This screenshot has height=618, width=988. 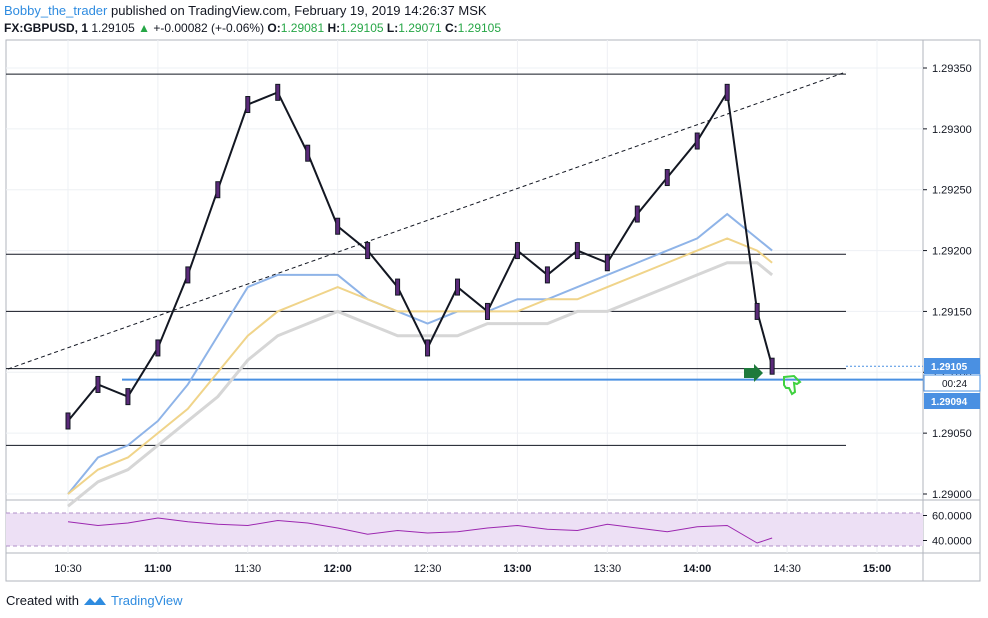 What do you see at coordinates (209, 28) in the screenshot?
I see `change-value: +-0.00082 (+-0.06%)` at bounding box center [209, 28].